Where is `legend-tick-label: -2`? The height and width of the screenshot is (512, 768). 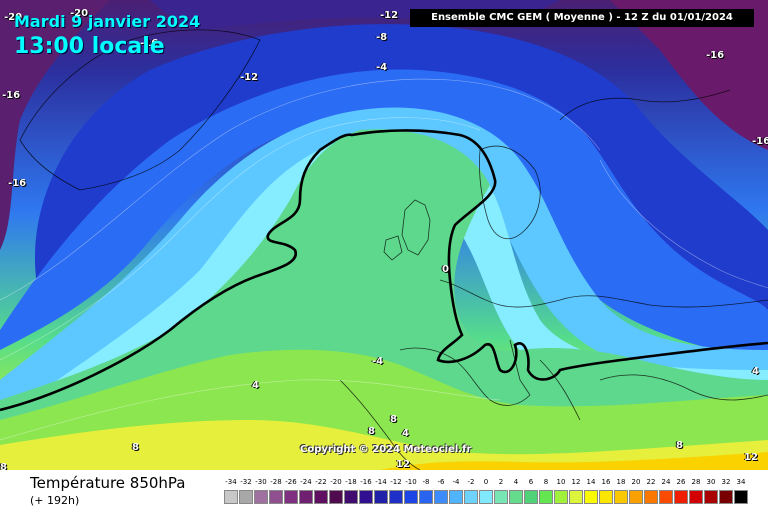 legend-tick-label: -2 is located at coordinates (471, 482).